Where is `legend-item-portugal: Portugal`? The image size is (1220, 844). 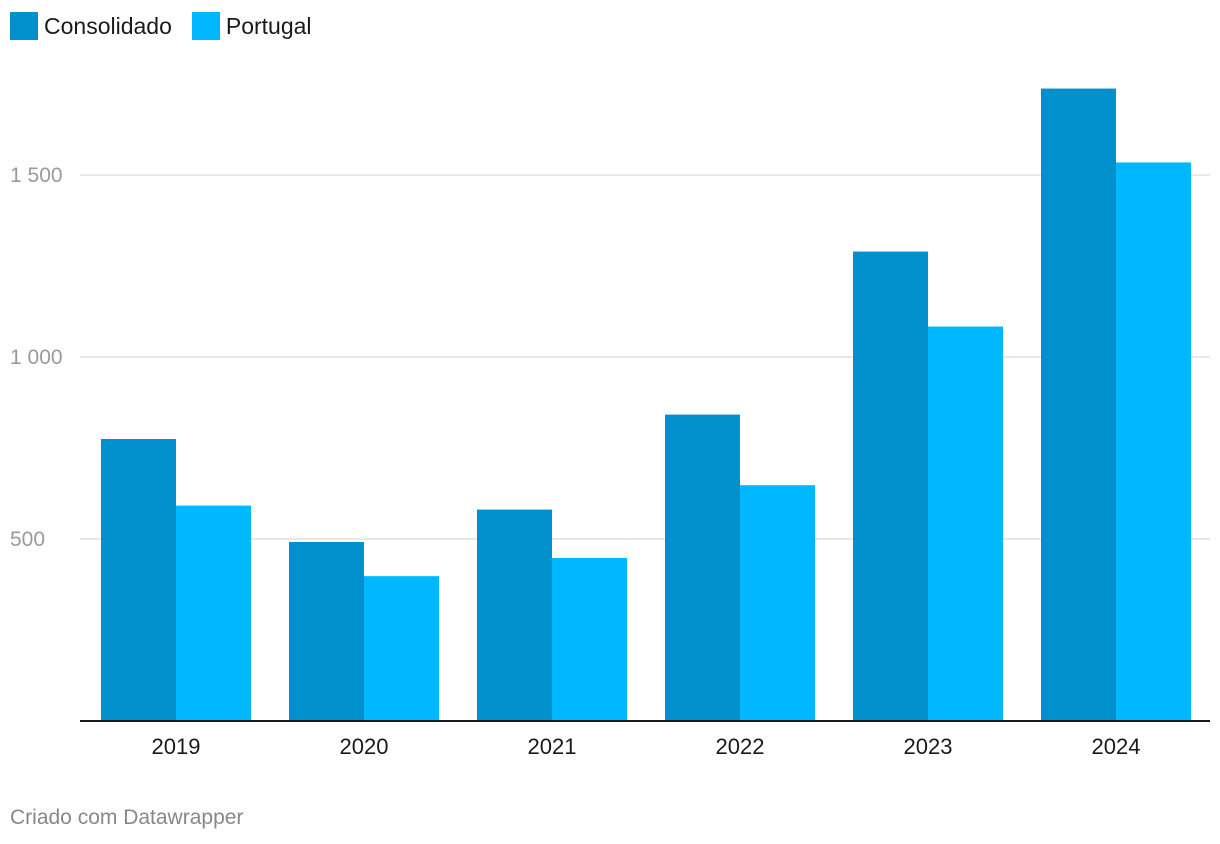
legend-item-portugal: Portugal is located at coordinates (251, 26).